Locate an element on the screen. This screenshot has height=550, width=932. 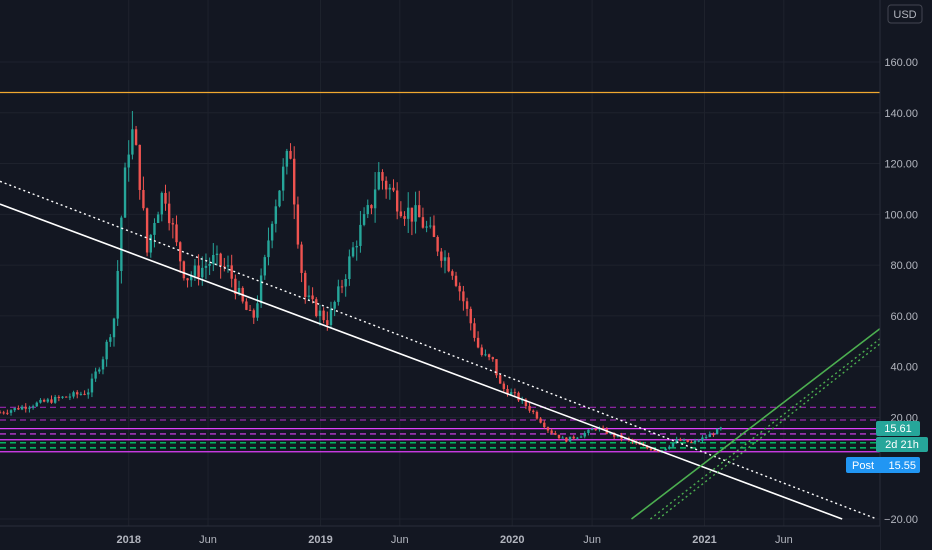
y-tick-label: 100.00 is located at coordinates (901, 215).